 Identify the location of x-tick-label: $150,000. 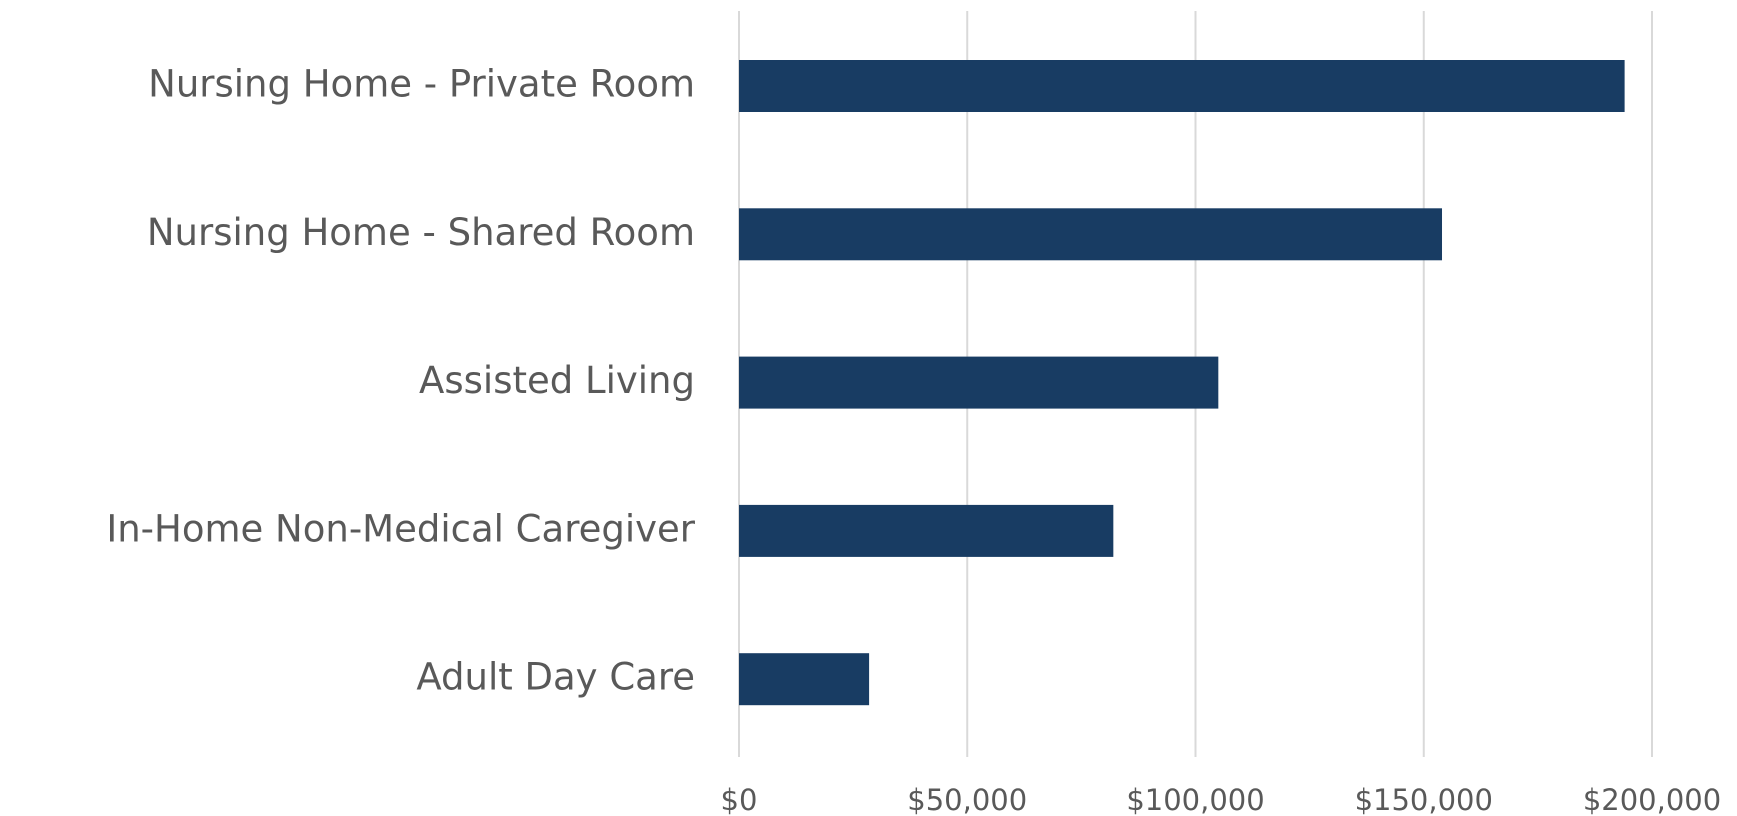
(1424, 799).